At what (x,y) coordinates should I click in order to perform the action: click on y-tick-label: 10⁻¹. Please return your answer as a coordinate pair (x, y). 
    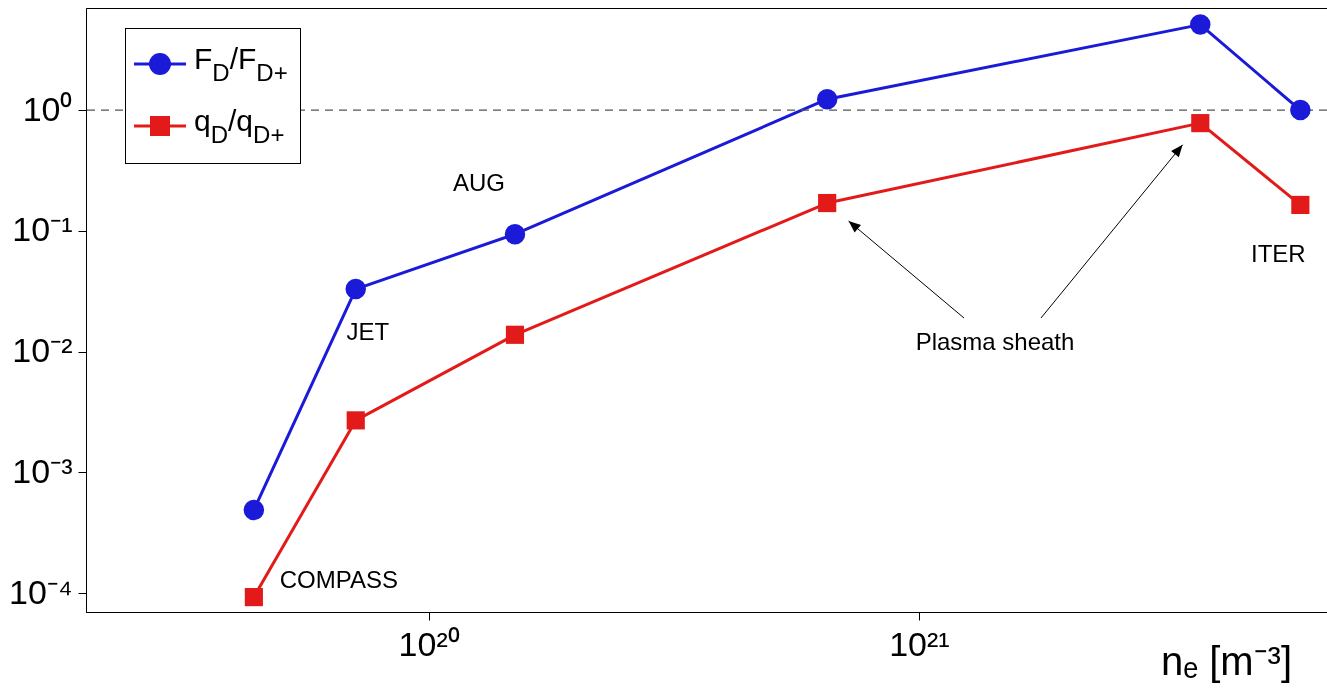
    Looking at the image, I should click on (42, 229).